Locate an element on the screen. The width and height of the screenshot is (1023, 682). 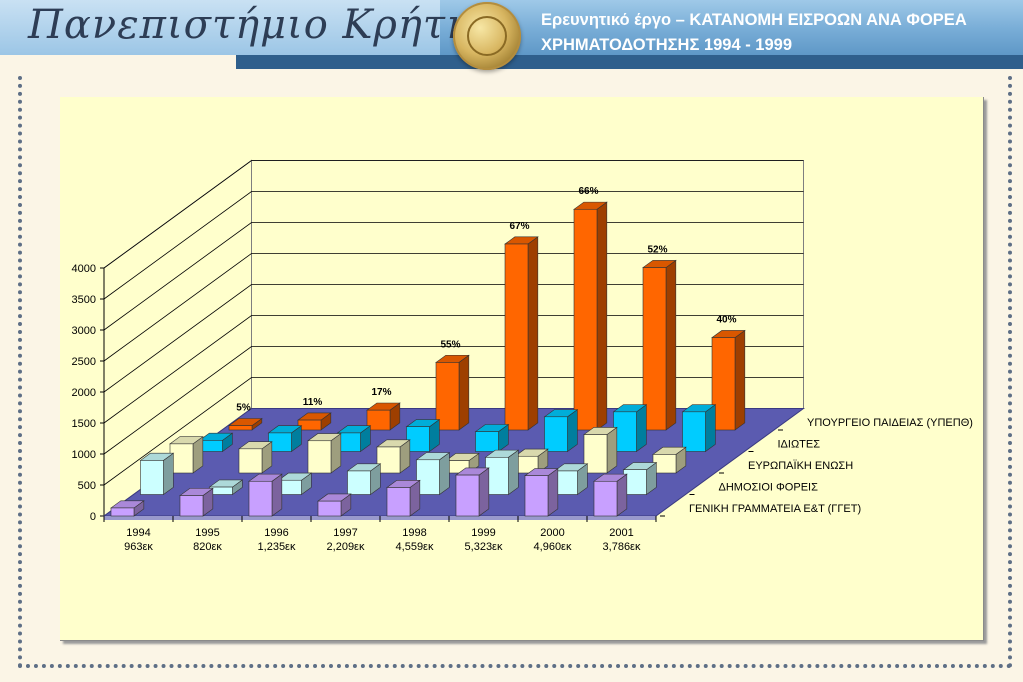
y-tick-label: 4000 is located at coordinates (84, 269).